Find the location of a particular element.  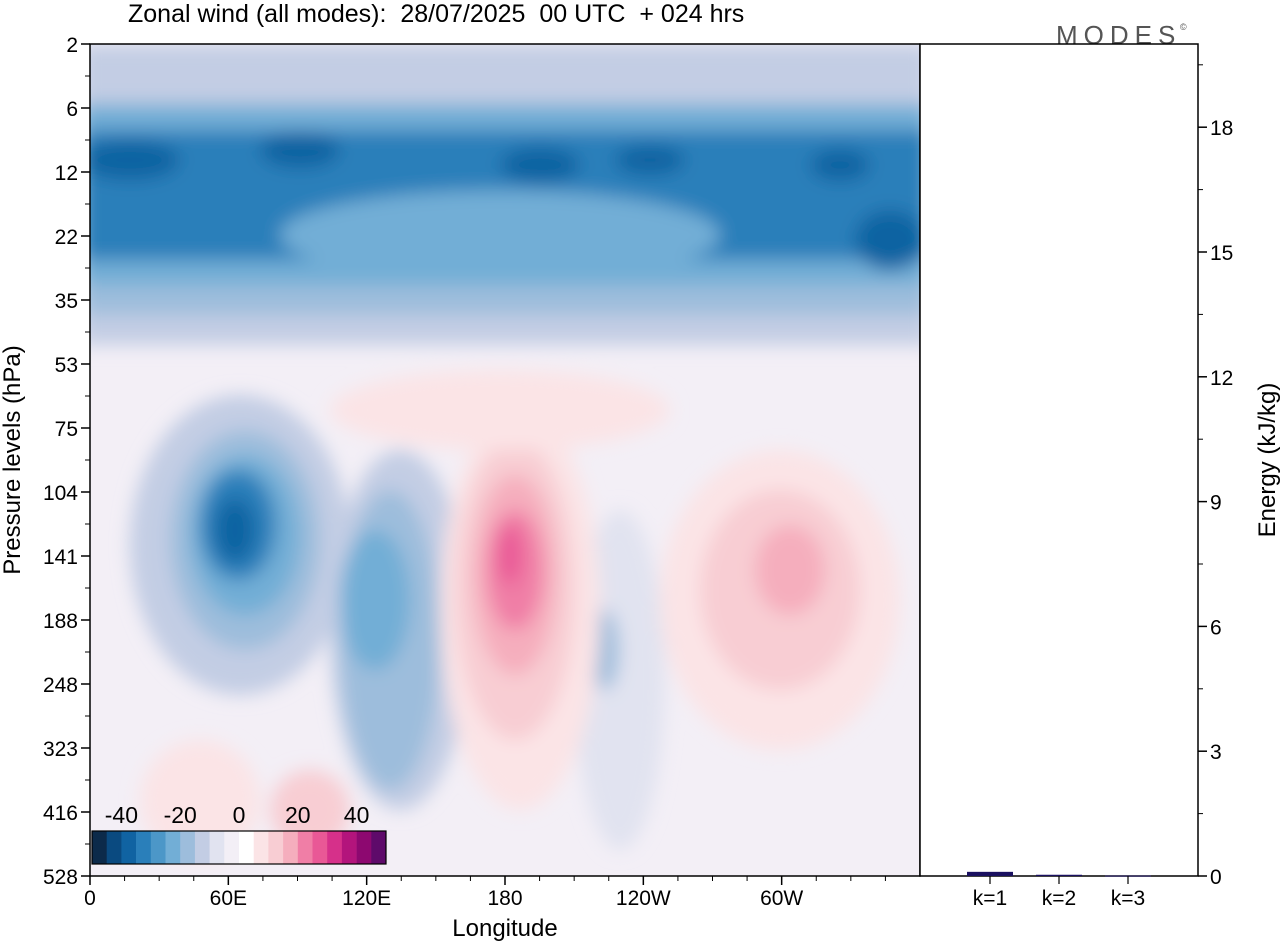

energy-tick-label: 6 is located at coordinates (1216, 627).